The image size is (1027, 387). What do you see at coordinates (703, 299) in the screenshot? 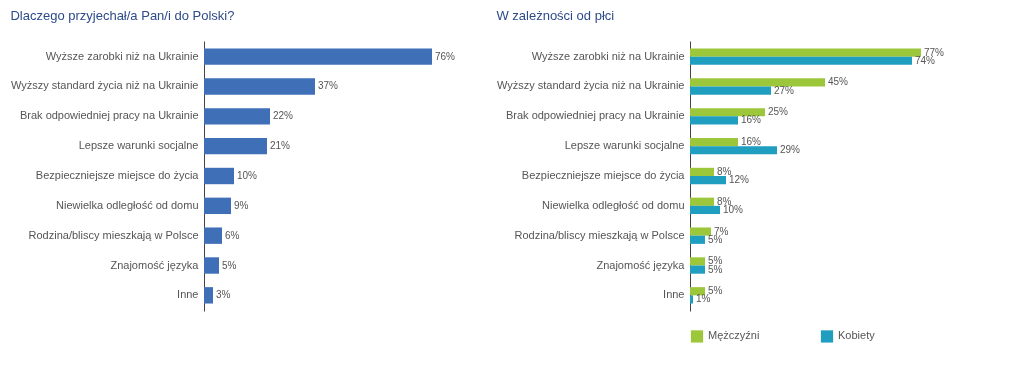
I see `data-label: 1%` at bounding box center [703, 299].